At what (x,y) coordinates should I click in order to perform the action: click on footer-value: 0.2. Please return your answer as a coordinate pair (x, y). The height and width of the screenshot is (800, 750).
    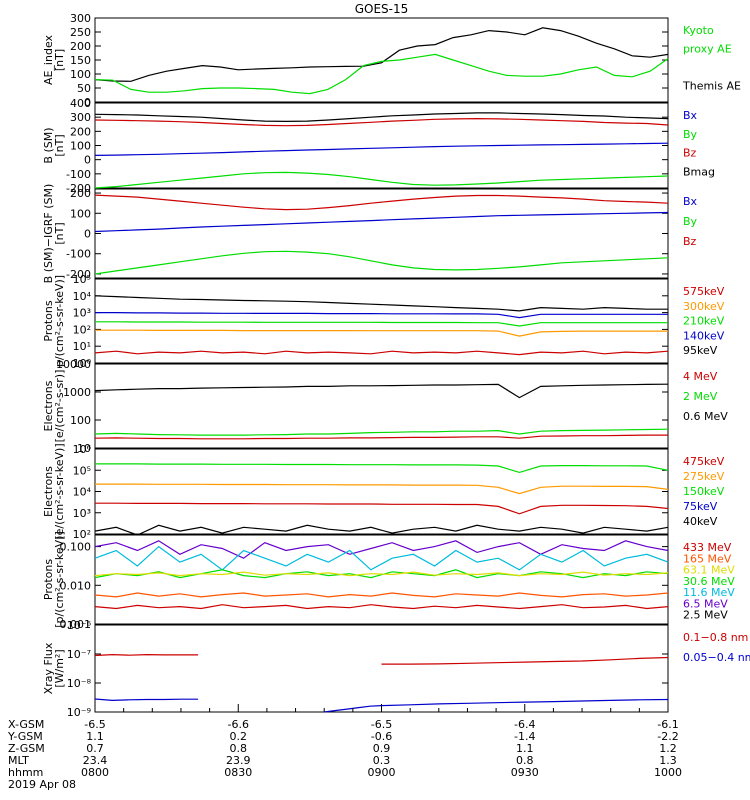
    Looking at the image, I should click on (239, 736).